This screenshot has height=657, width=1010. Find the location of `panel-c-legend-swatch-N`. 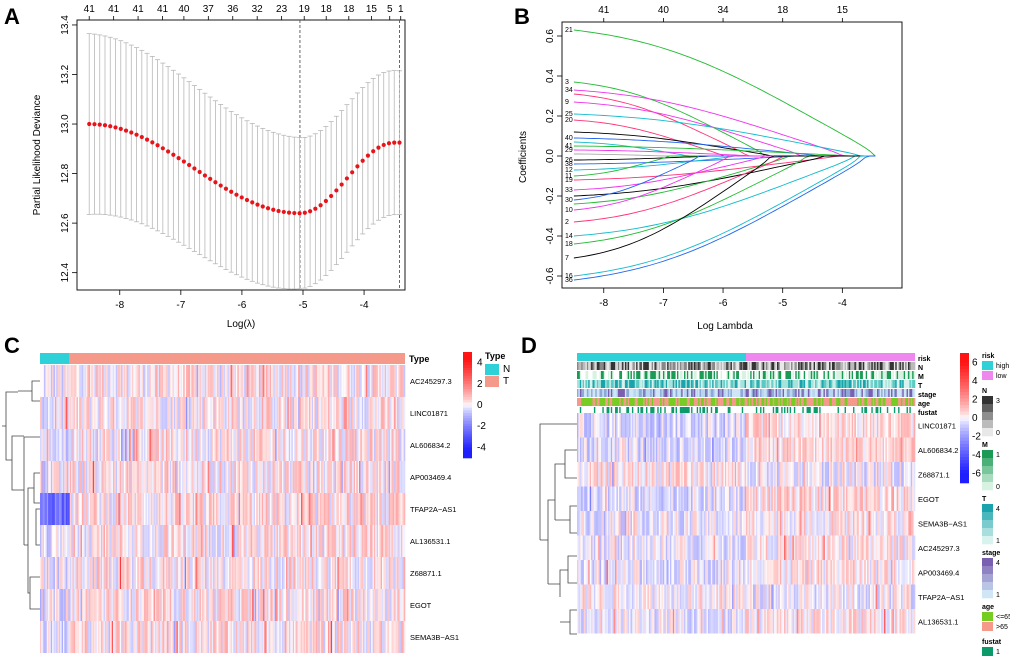

panel-c-legend-swatch-N is located at coordinates (492, 369).